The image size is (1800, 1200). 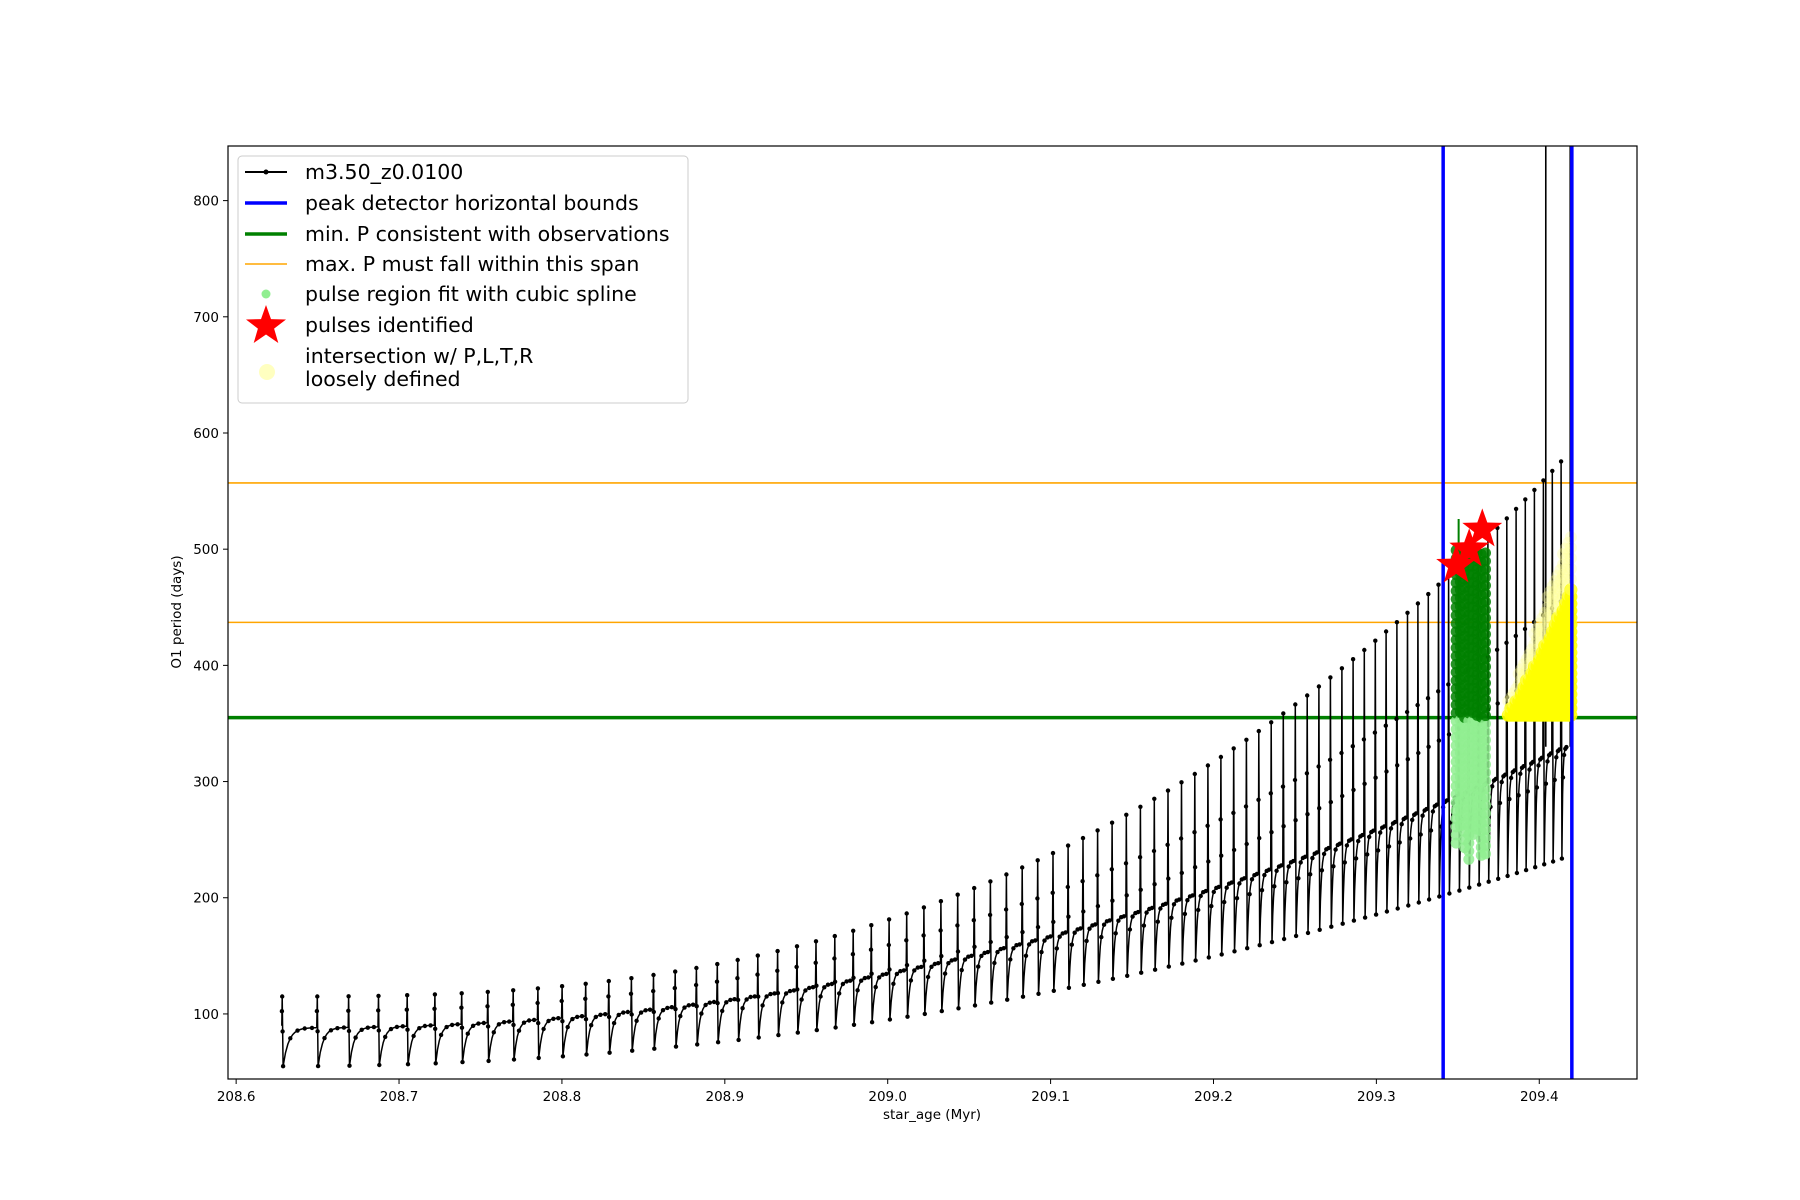 What do you see at coordinates (562, 1097) in the screenshot?
I see `x-tick-label: 208.8` at bounding box center [562, 1097].